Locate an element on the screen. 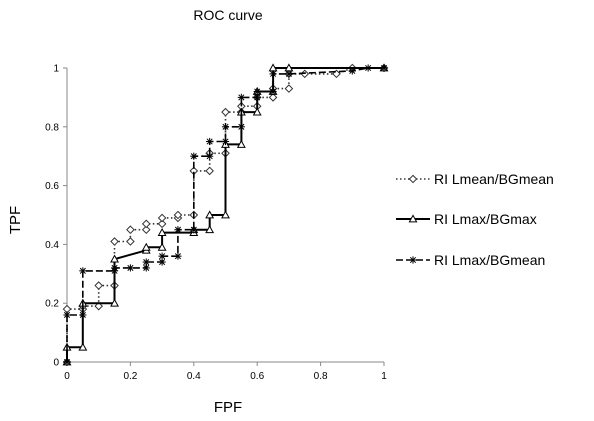 The width and height of the screenshot is (594, 421). y-tick-label: 0.8 is located at coordinates (52, 127).